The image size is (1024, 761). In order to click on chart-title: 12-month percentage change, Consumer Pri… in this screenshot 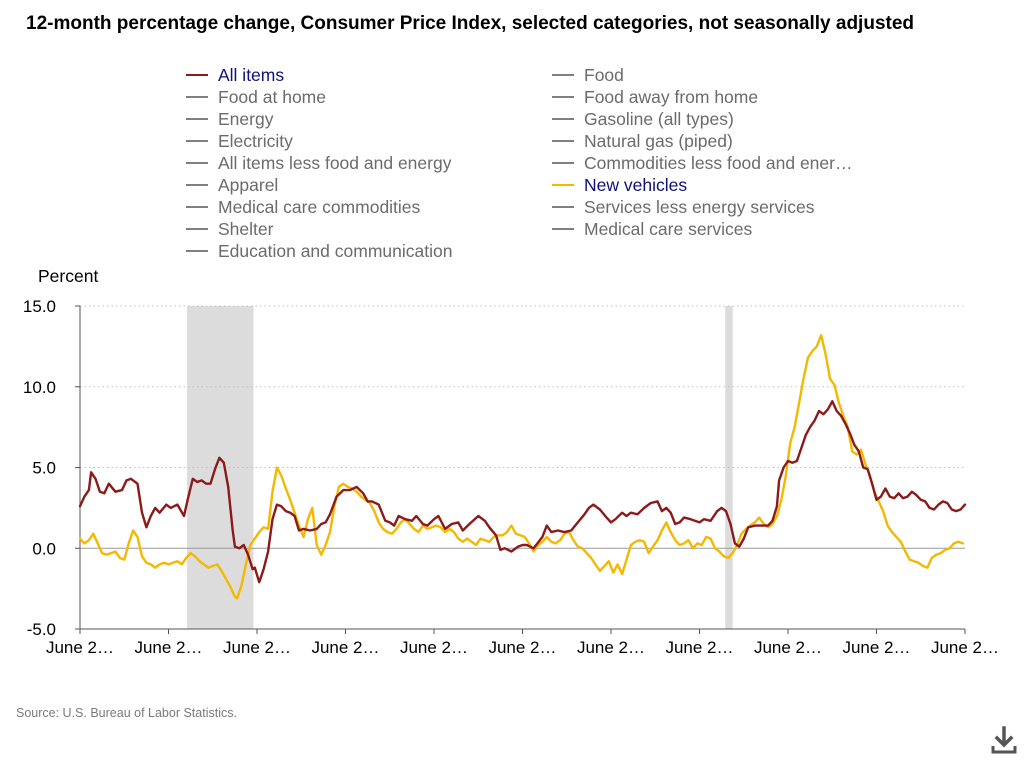, I will do `click(470, 23)`.